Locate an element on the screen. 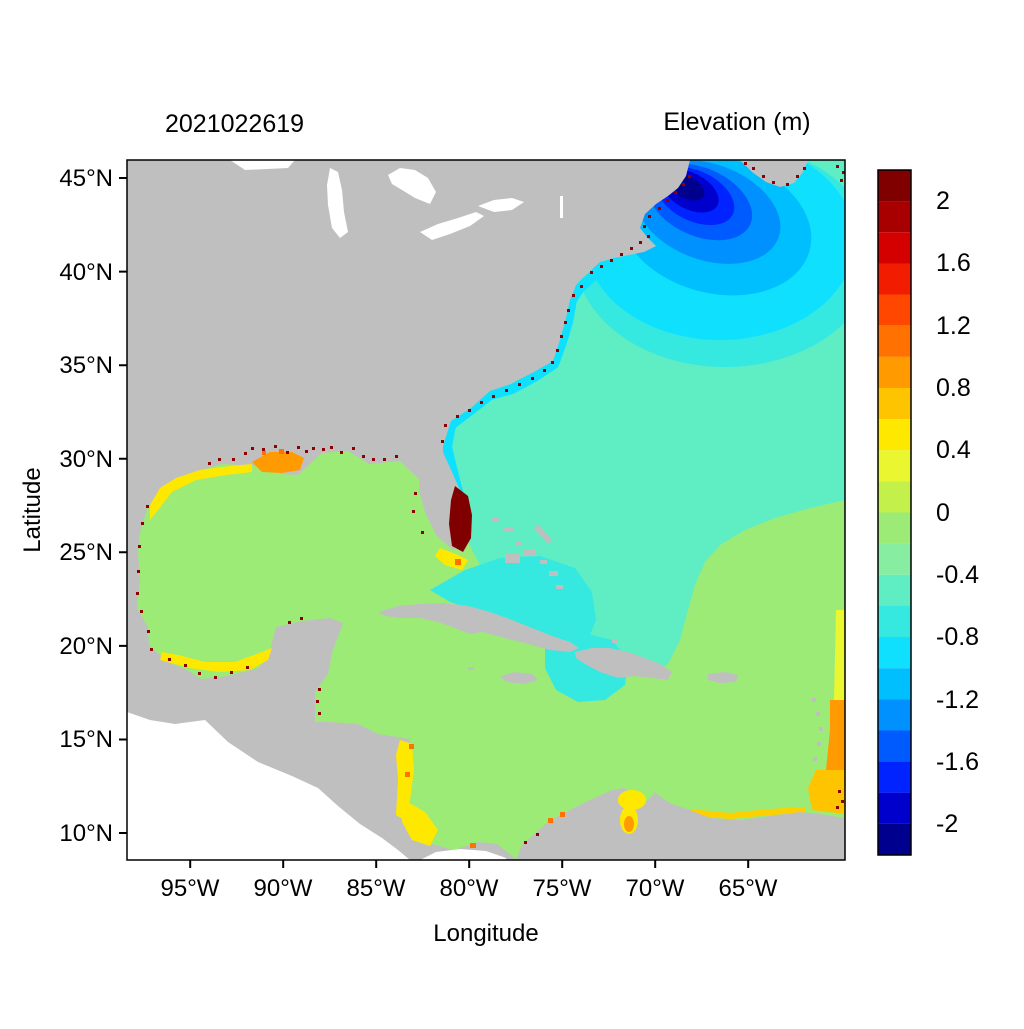 Image resolution: width=1024 pixels, height=1029 pixels. colorbar-title: Elevation (m) is located at coordinates (736, 122).